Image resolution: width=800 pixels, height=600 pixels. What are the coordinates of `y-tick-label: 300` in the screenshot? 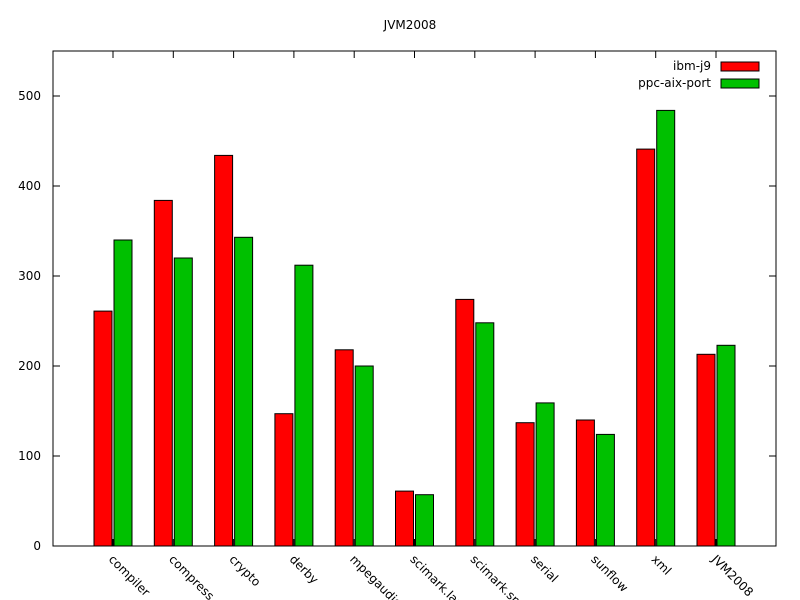 It's located at (29, 276).